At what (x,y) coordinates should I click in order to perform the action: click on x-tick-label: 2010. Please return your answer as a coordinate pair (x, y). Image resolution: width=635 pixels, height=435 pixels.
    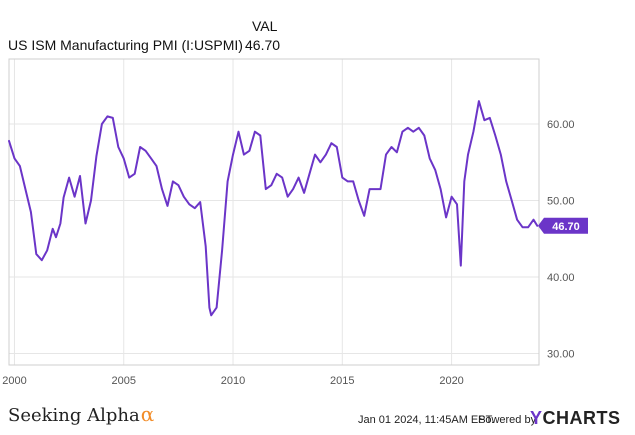
    Looking at the image, I should click on (233, 381).